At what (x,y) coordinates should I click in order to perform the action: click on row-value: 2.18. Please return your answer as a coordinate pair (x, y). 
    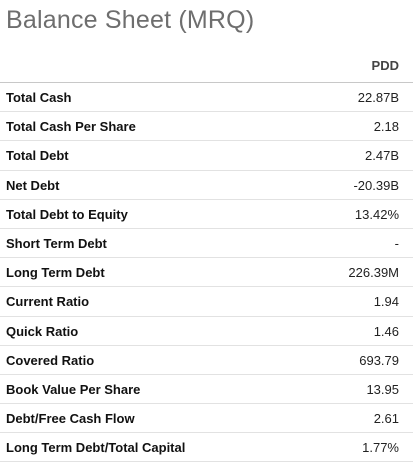
    Looking at the image, I should click on (386, 127).